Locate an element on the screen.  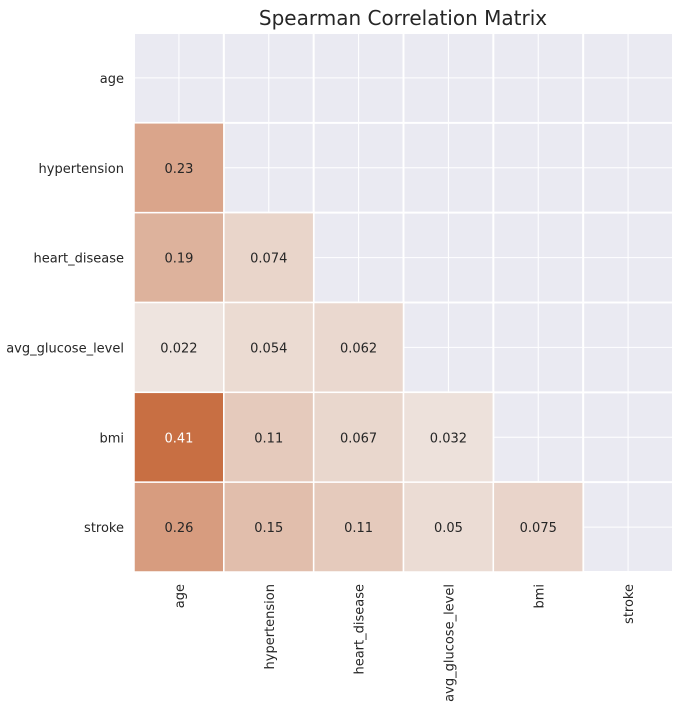
heatmap-cell-stroke-age is located at coordinates (179, 527).